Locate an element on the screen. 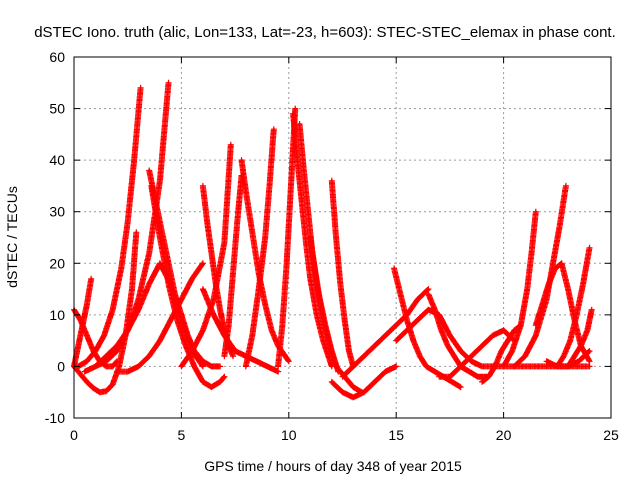  x-tick-label: 10 is located at coordinates (289, 435).